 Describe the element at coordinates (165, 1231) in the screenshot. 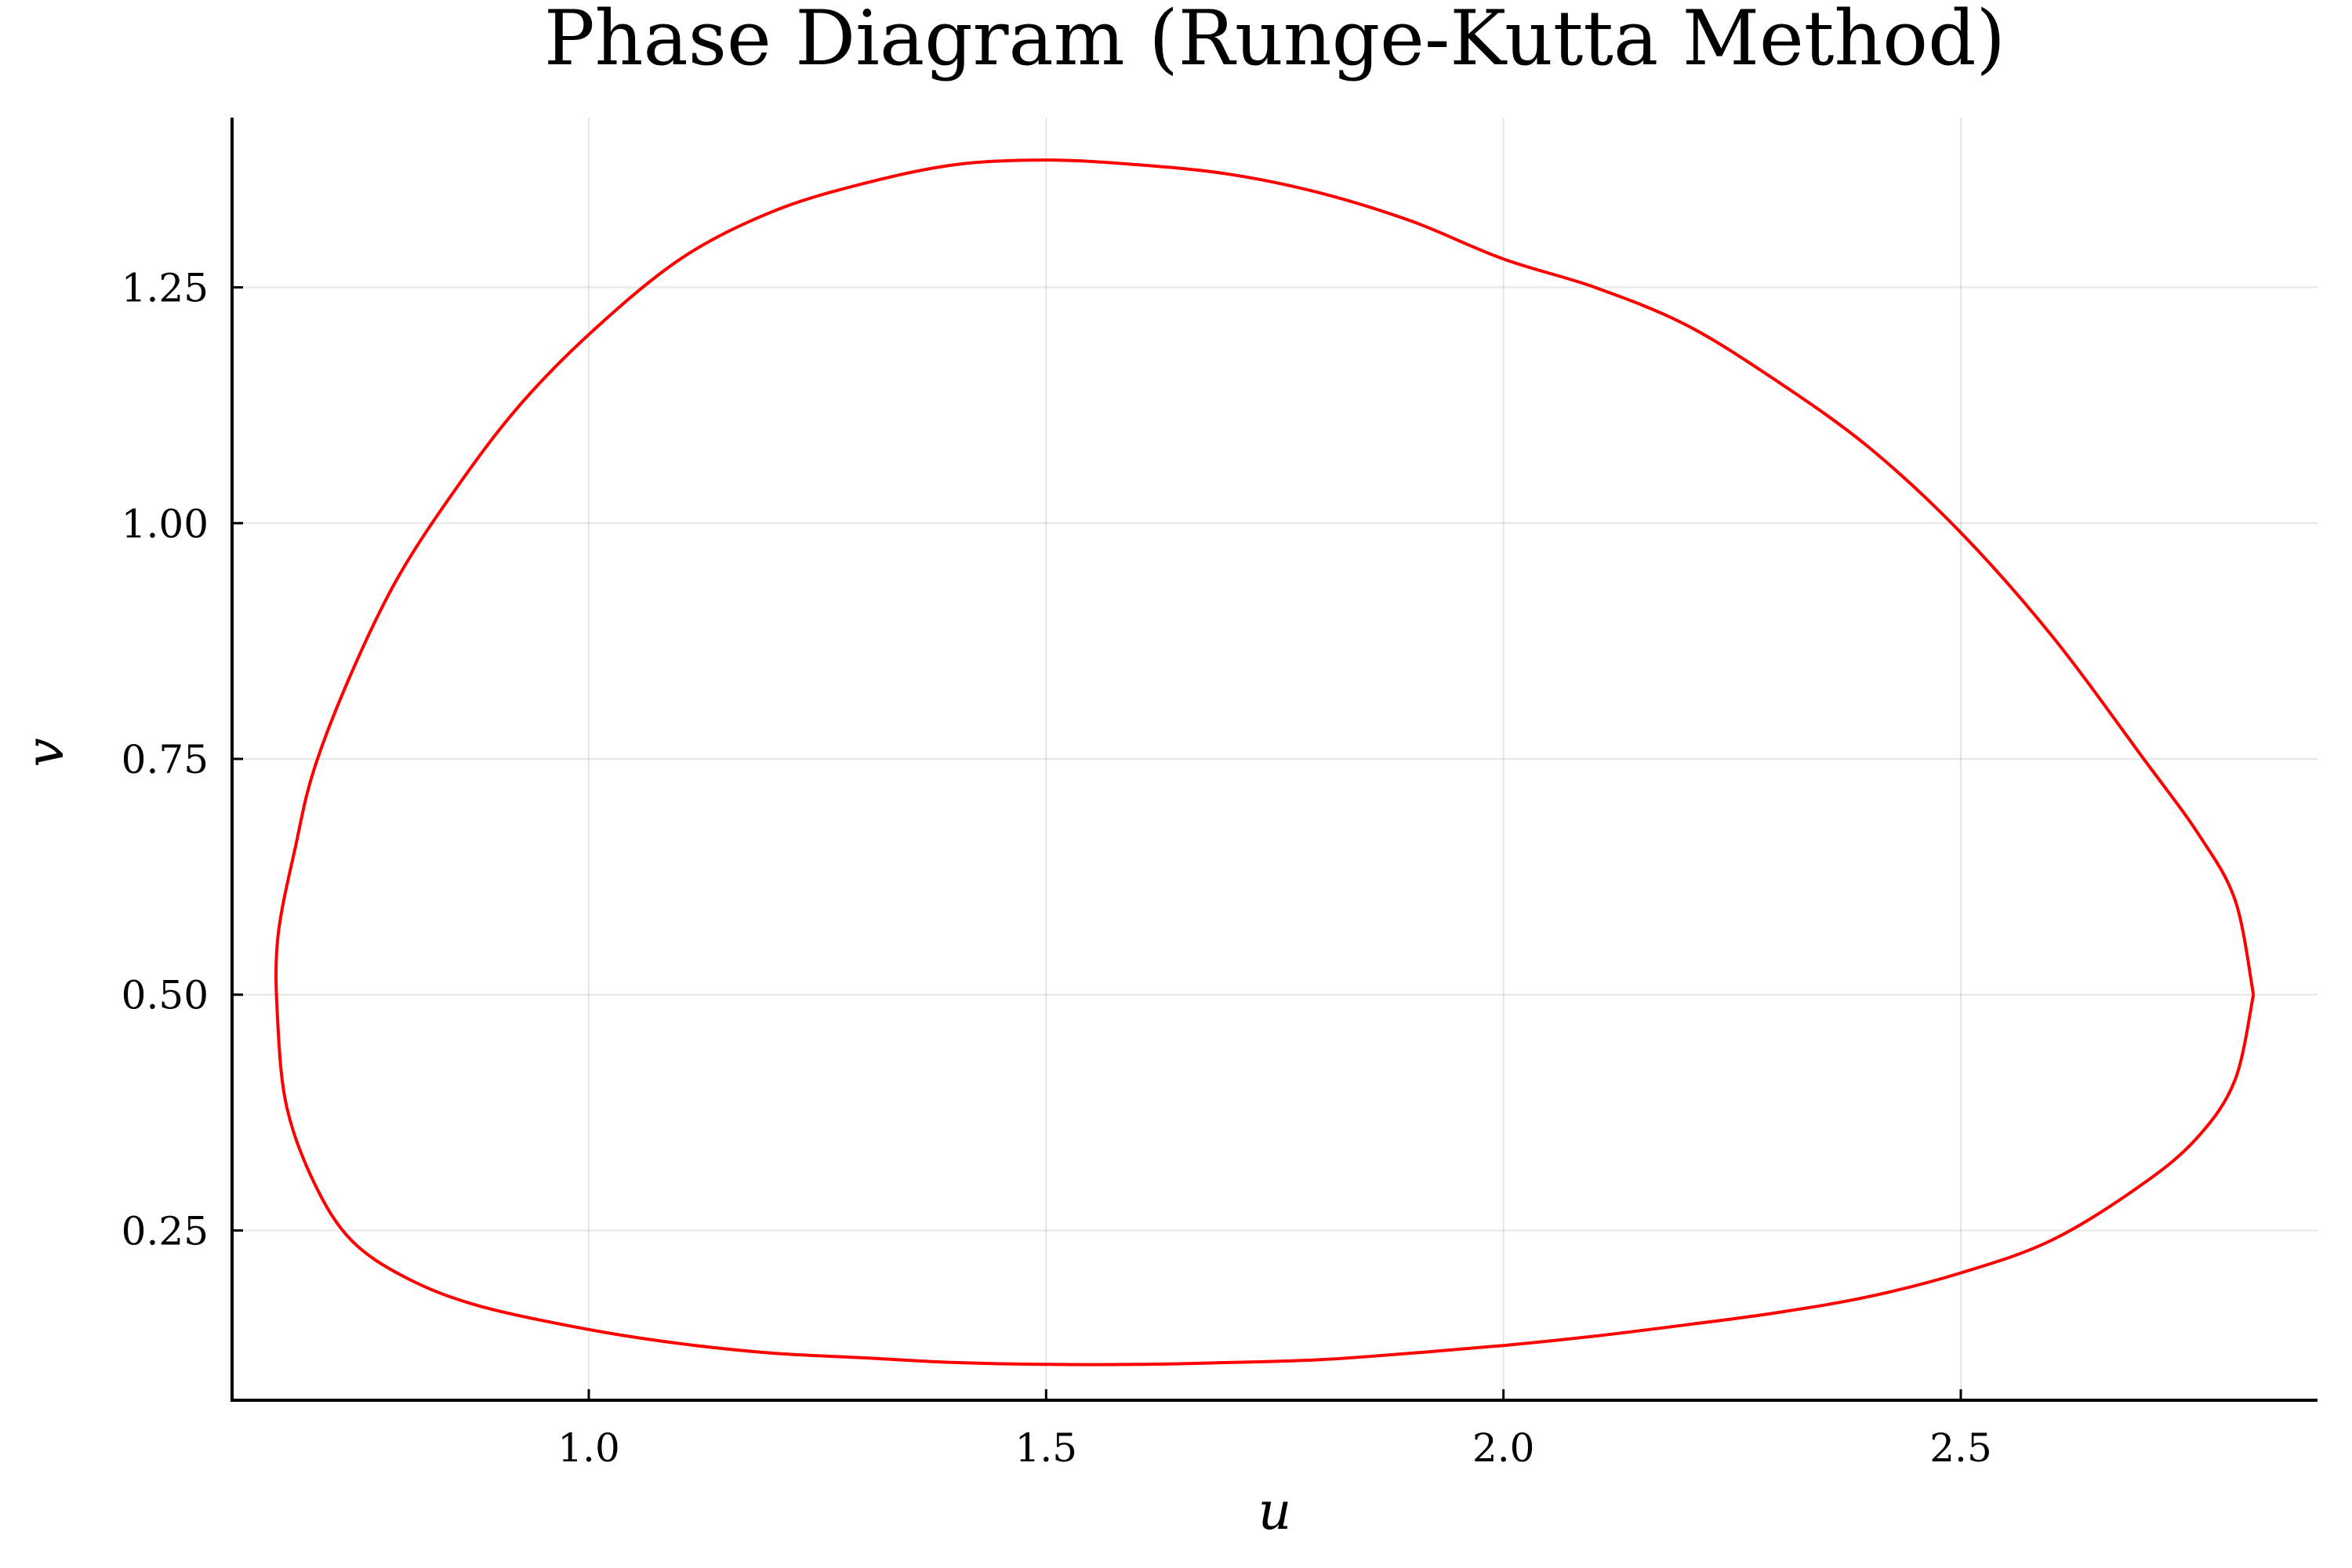

I see `y-tick-label: 0.25` at that location.